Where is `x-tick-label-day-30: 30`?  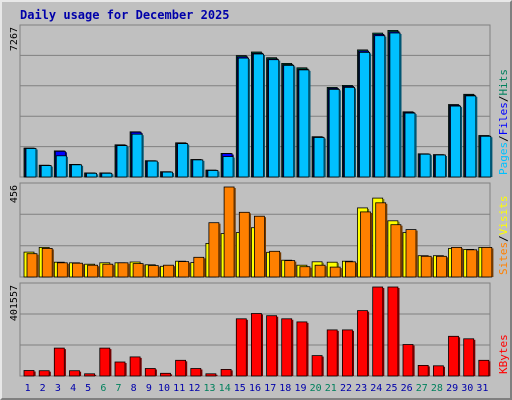
x-tick-label-day-30: 30 is located at coordinates (467, 388).